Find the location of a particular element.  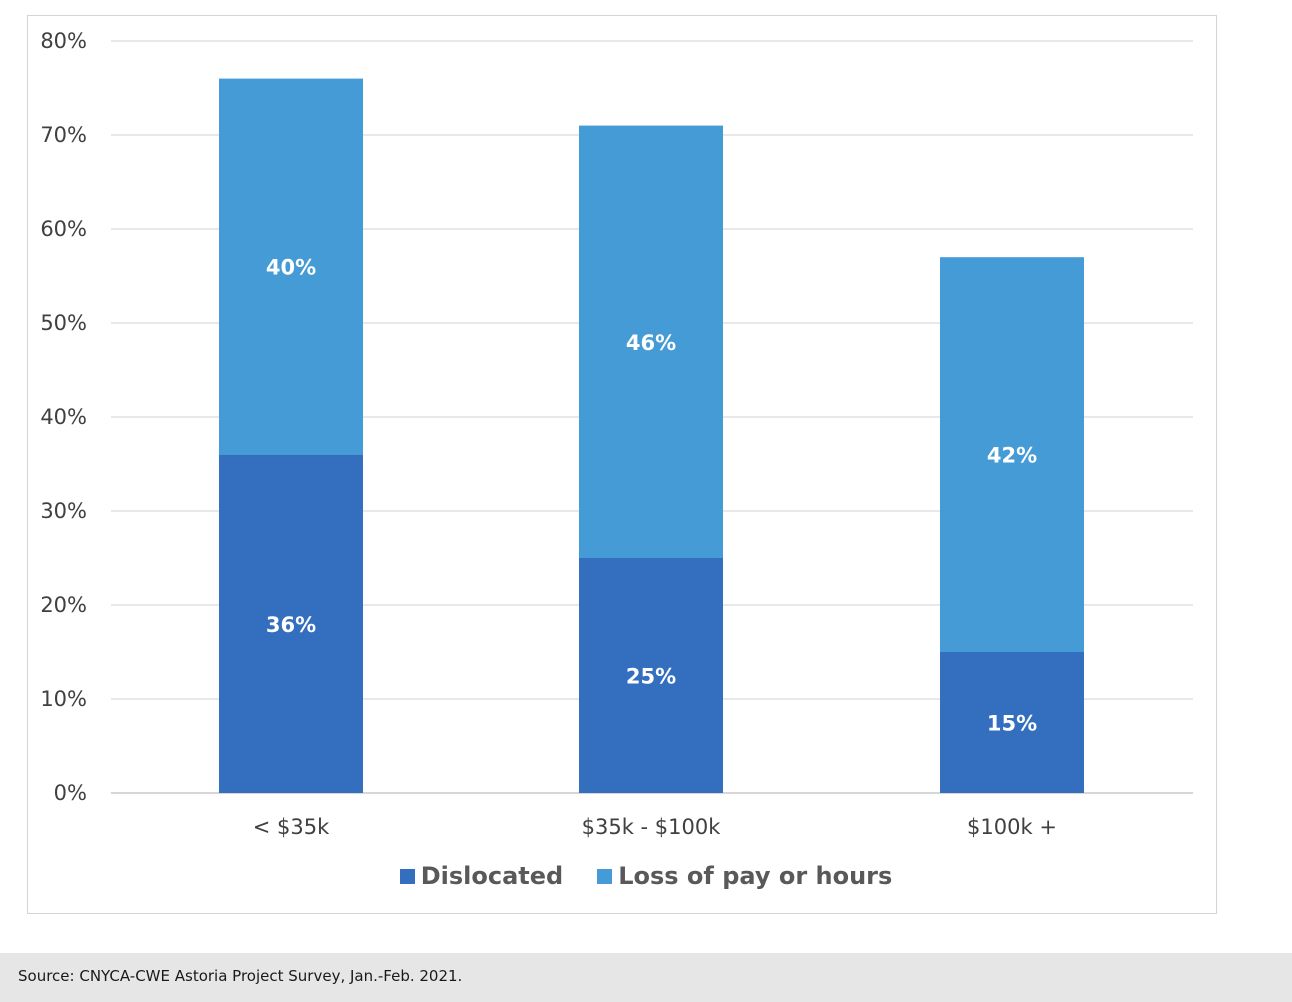

bar-value-label: 36% is located at coordinates (291, 625).